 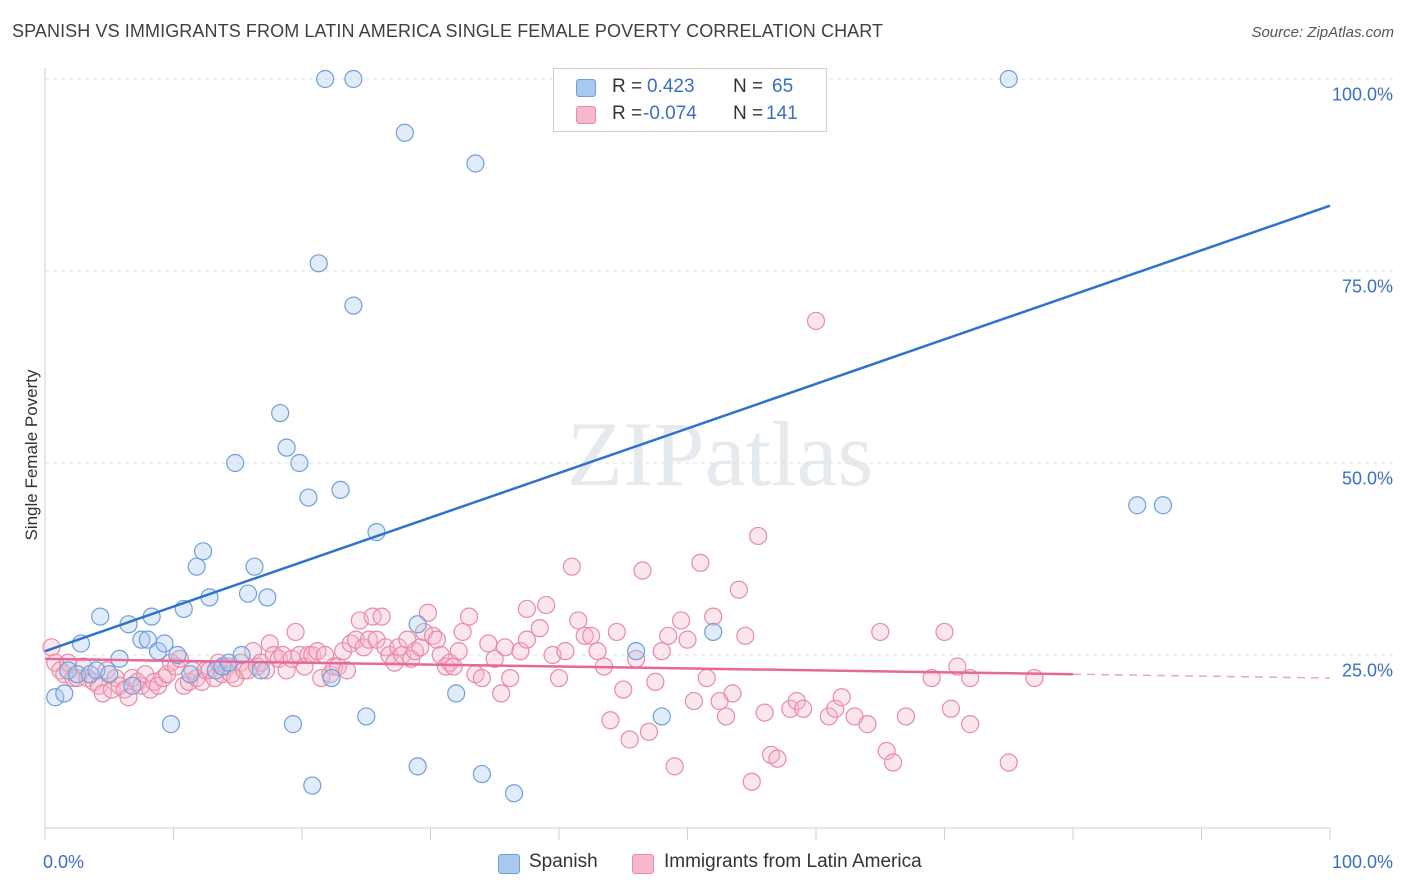 I want to click on watermark: ZIPatlas, so click(x=720, y=454).